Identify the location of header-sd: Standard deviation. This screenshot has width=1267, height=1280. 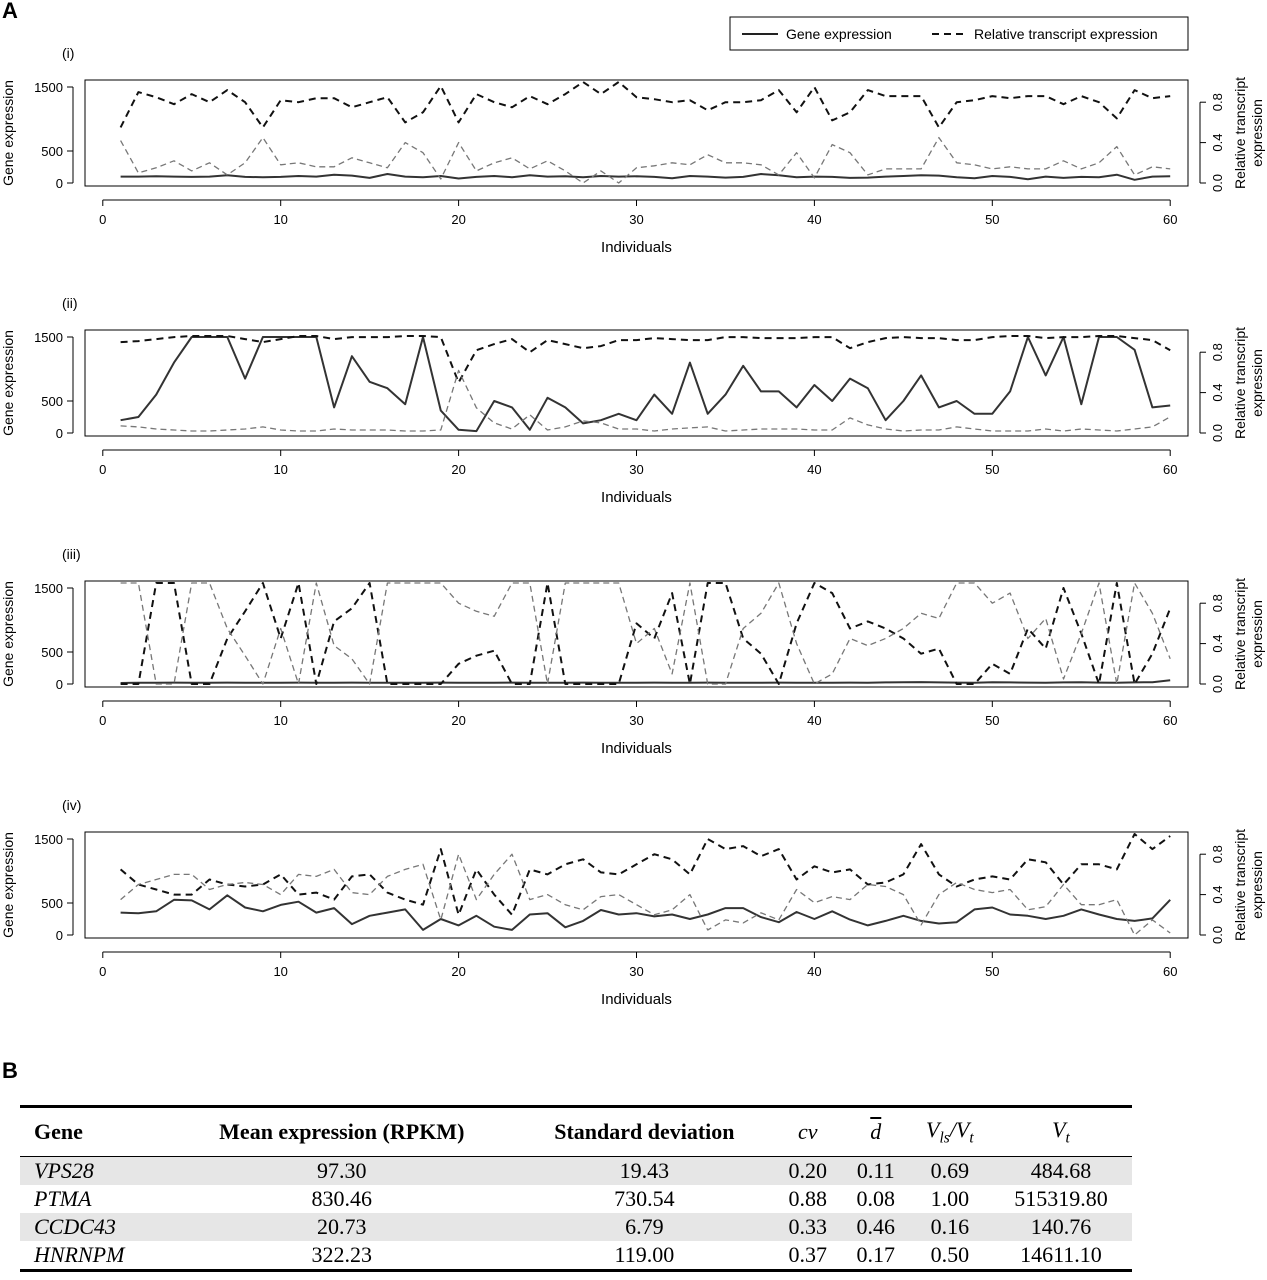
(644, 1131).